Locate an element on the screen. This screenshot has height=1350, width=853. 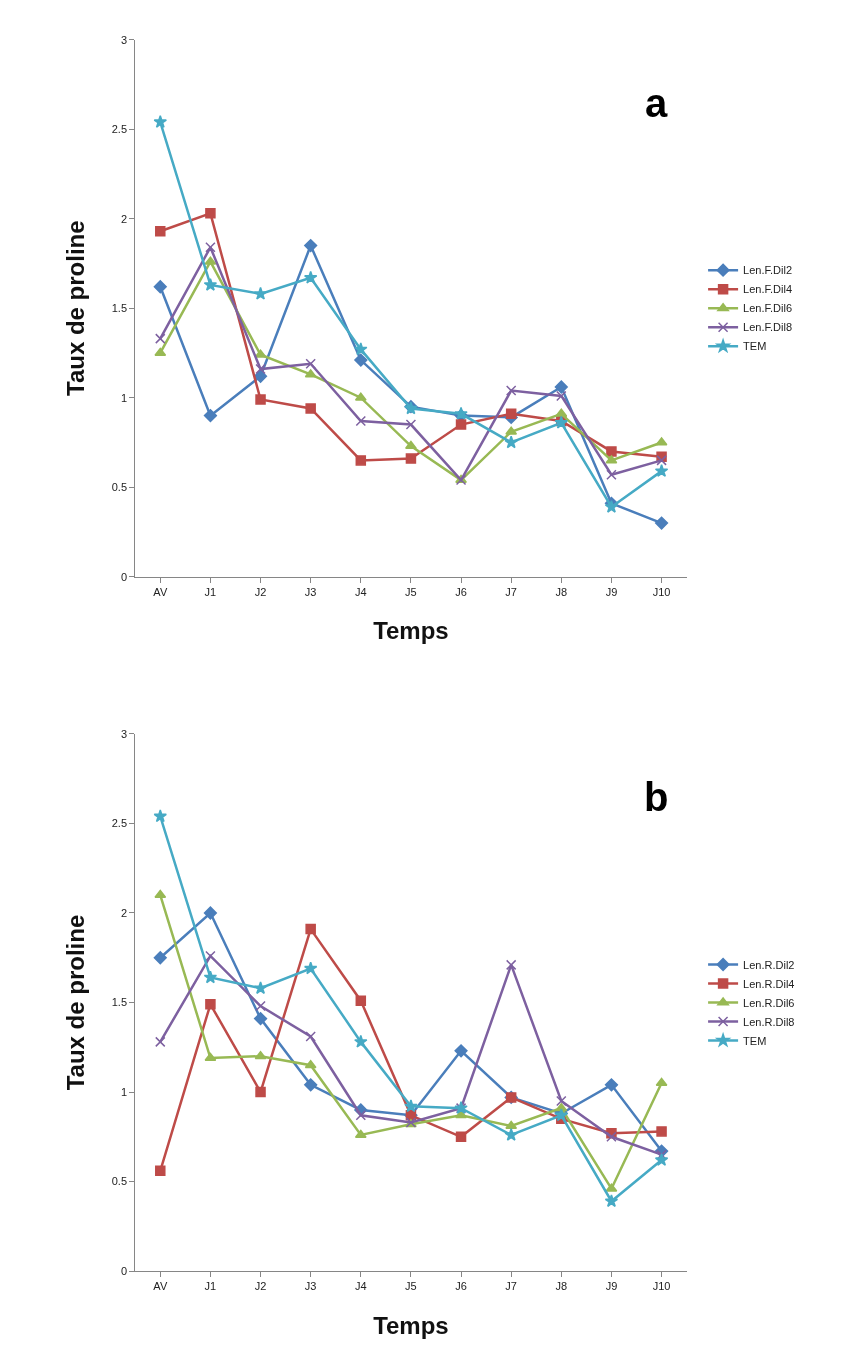
legend-label: Len.R.Dil6 is located at coordinates (769, 1002).